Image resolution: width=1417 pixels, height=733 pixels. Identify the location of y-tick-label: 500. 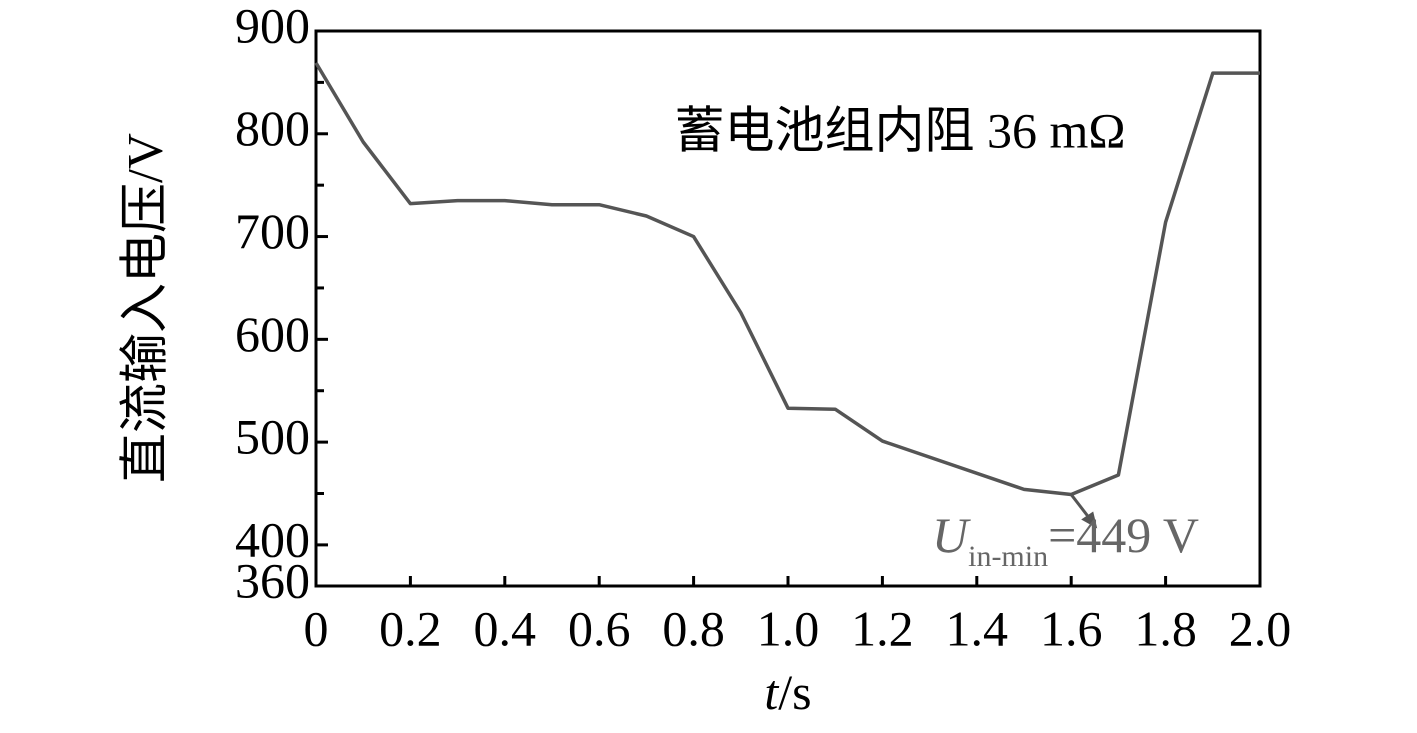
(272, 437).